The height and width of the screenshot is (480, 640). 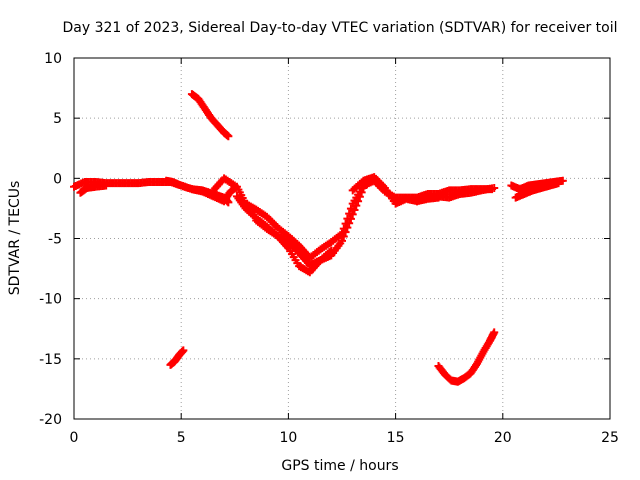 I want to click on y-tick-label: 0, so click(x=57, y=179).